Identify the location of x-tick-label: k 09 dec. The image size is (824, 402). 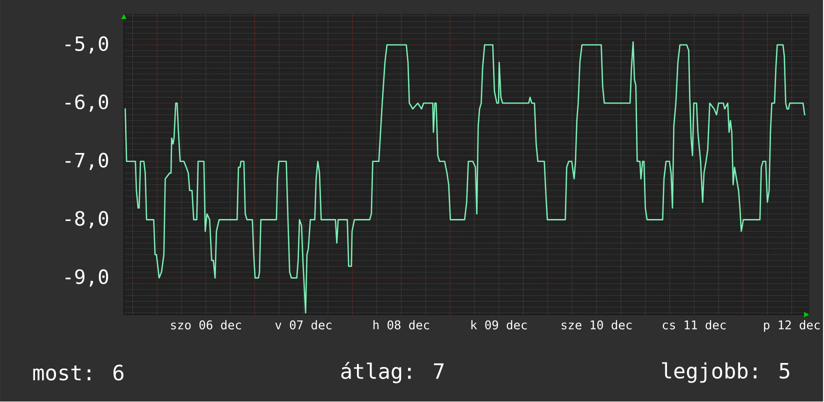
(499, 325).